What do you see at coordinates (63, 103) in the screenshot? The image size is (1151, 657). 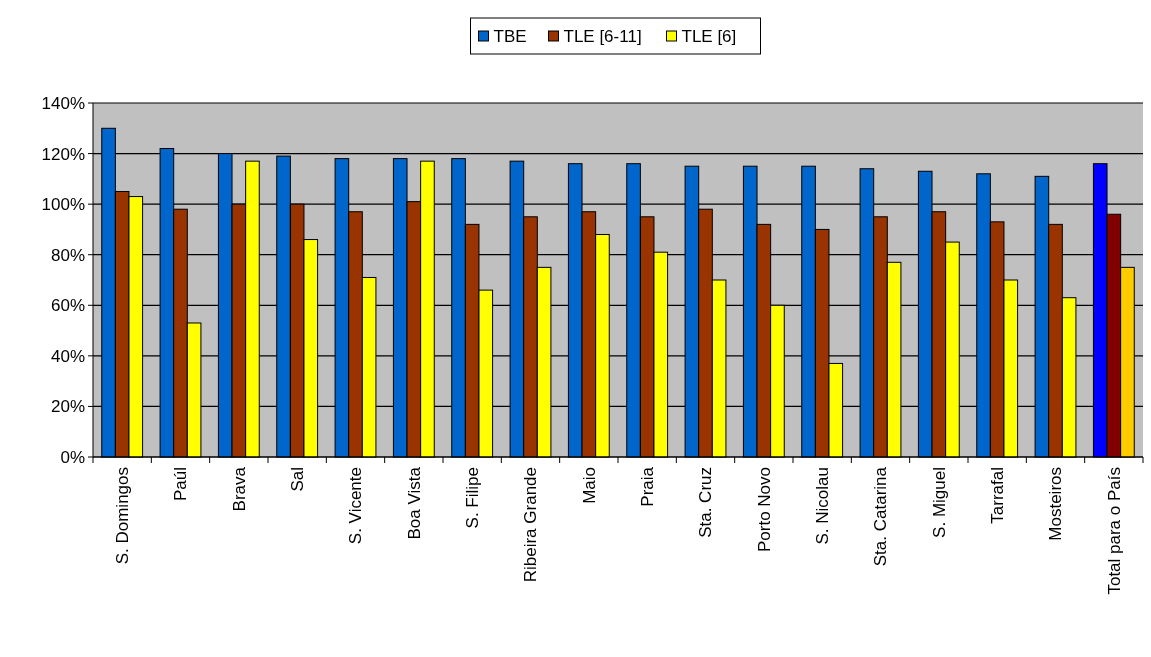 I see `y-tick-label: 140%` at bounding box center [63, 103].